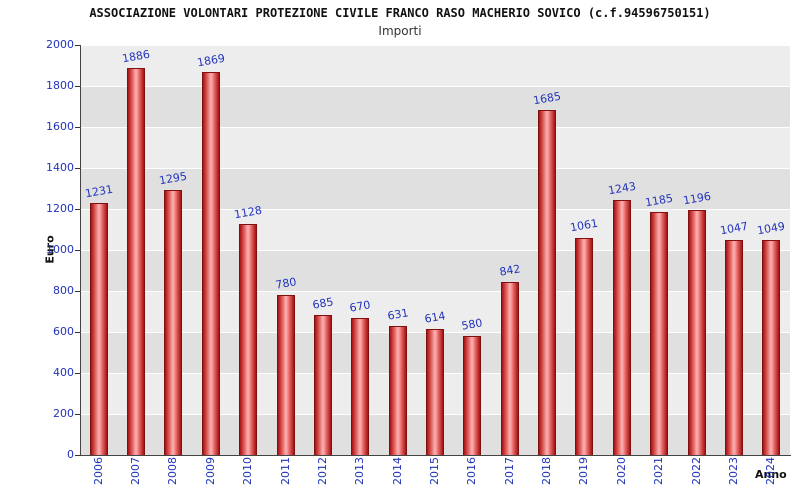 The width and height of the screenshot is (800, 501). Describe the element at coordinates (696, 471) in the screenshot. I see `x-tick-label: 2022` at that location.